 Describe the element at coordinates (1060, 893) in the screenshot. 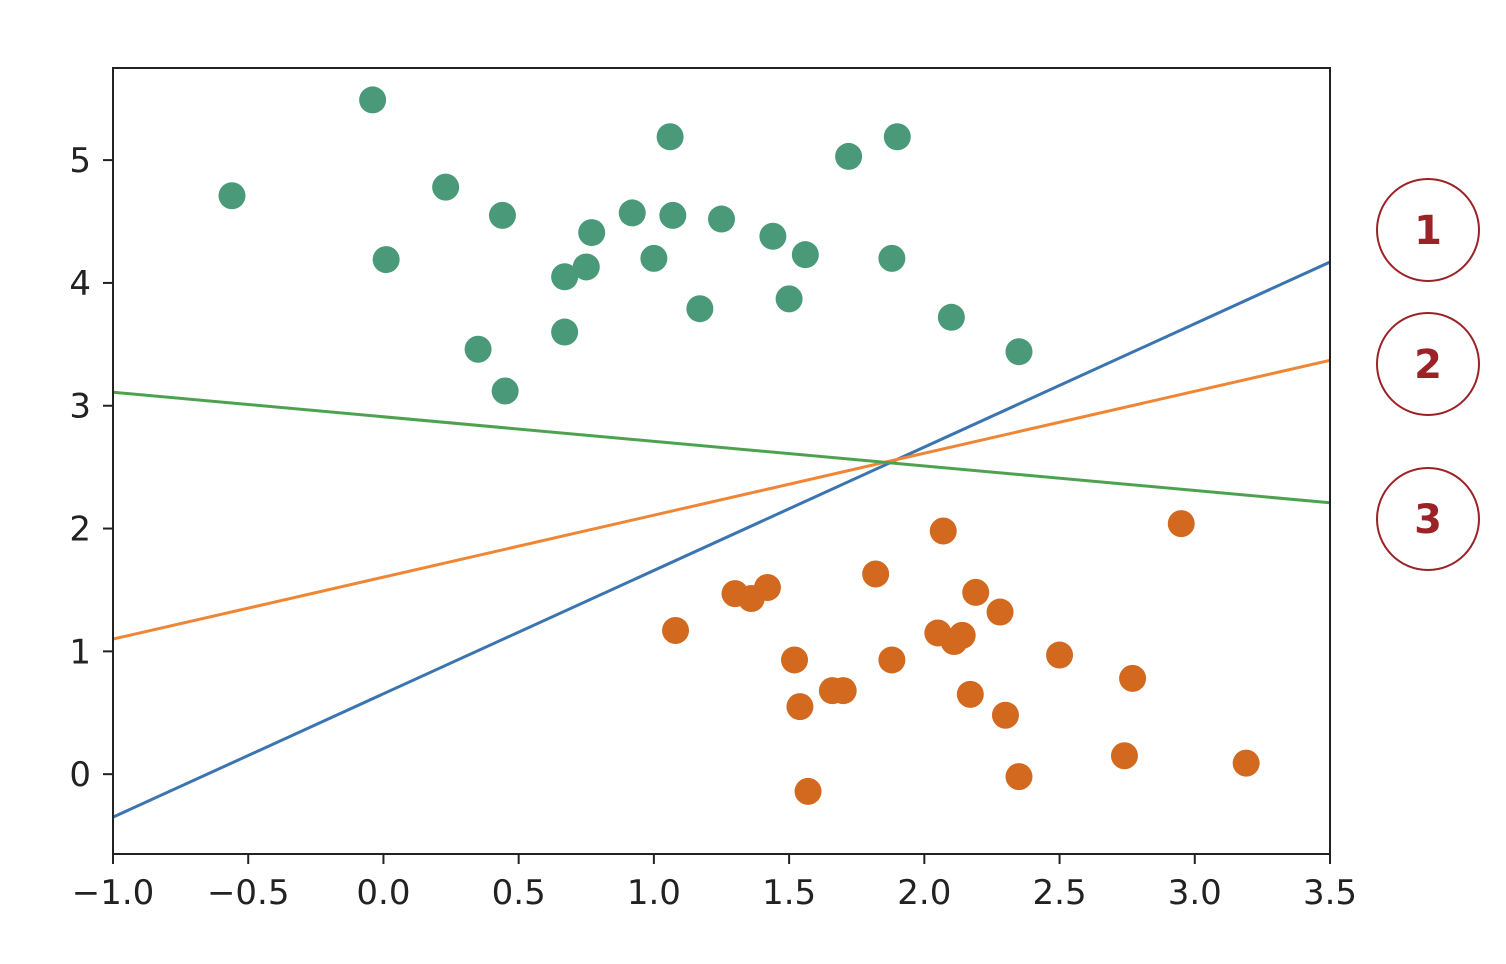

I see `x-tick-label: 2.5` at that location.